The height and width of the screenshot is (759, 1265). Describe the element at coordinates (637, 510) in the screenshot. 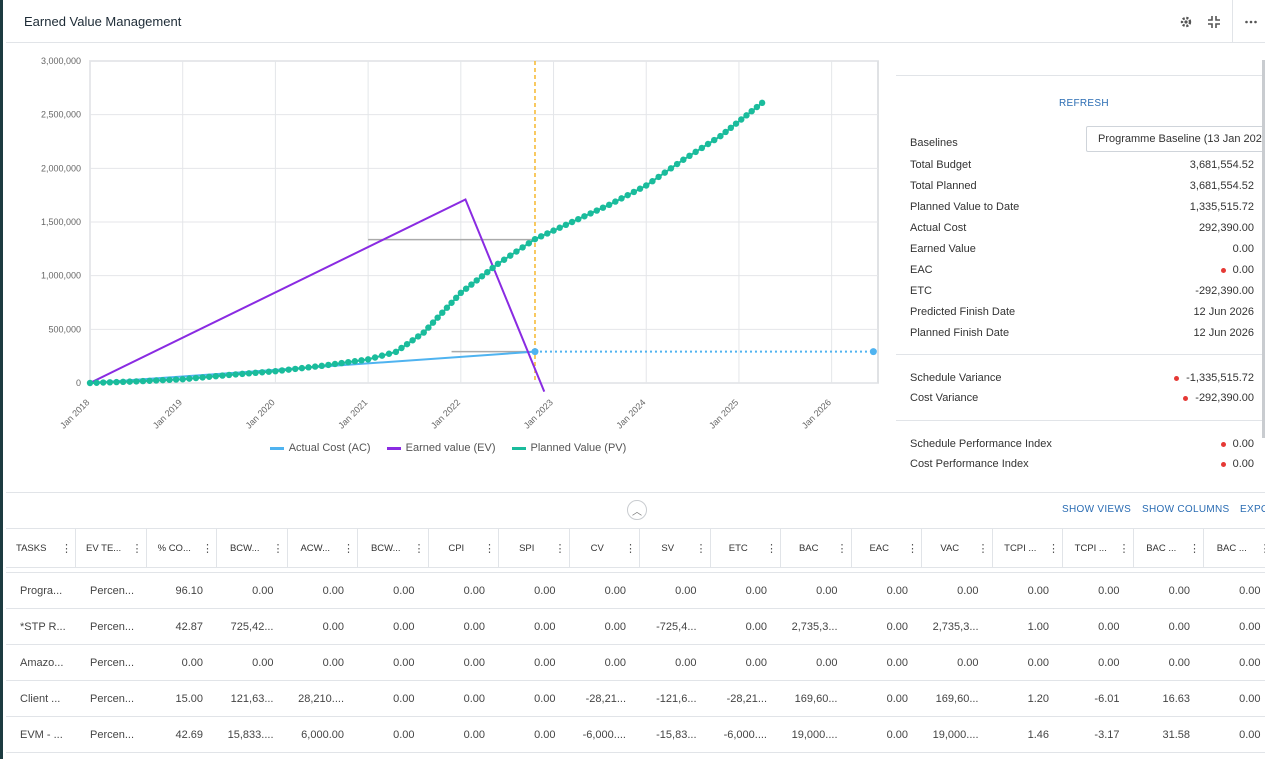

I see `collapse-chart-button: ︿` at that location.